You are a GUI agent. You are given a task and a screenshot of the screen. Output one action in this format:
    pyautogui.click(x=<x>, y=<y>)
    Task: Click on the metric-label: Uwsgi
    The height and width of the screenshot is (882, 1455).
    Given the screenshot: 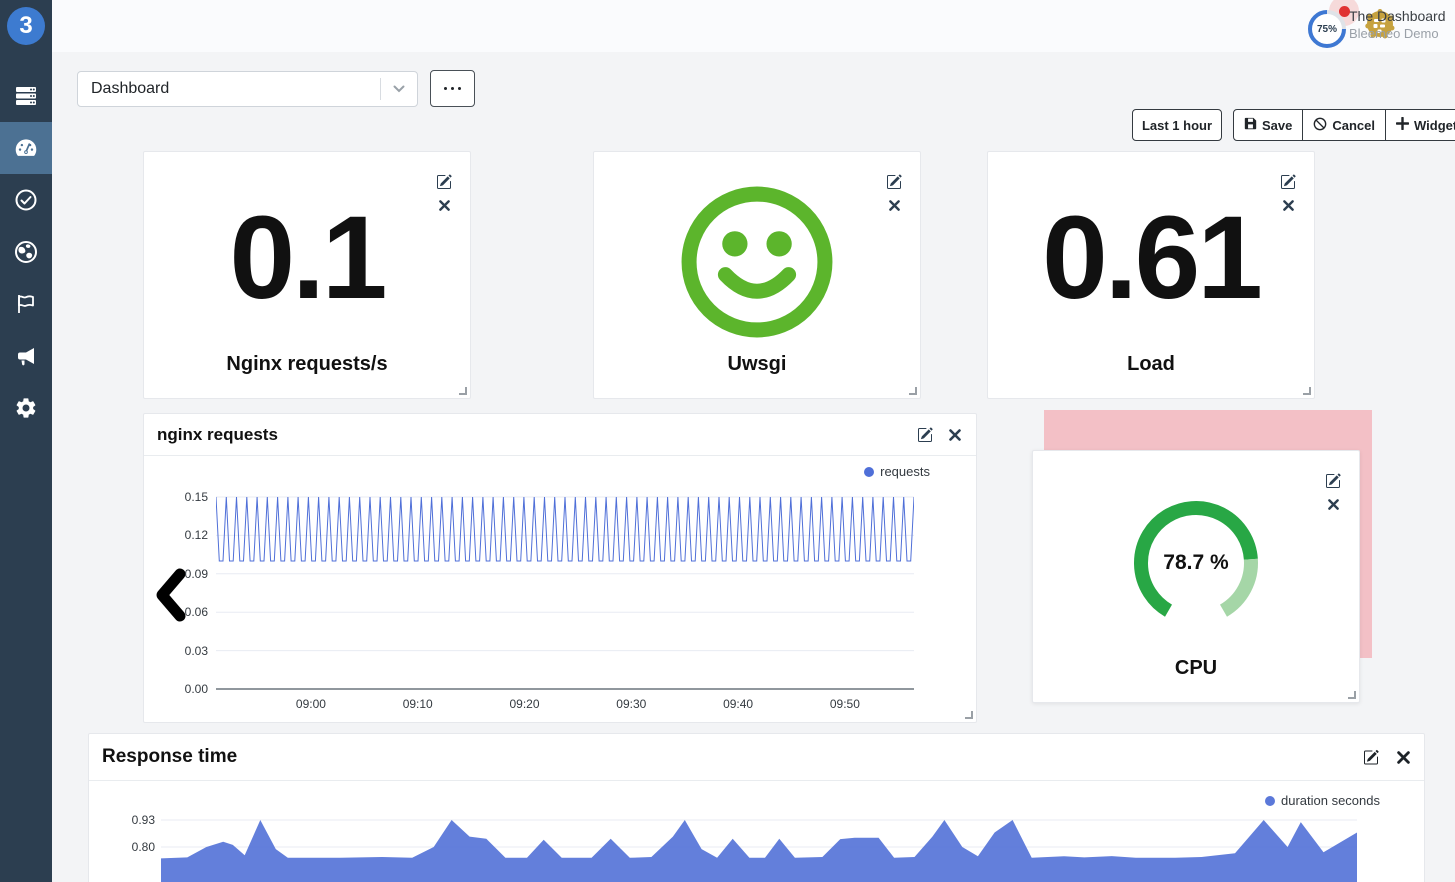 What is the action you would take?
    pyautogui.click(x=757, y=364)
    